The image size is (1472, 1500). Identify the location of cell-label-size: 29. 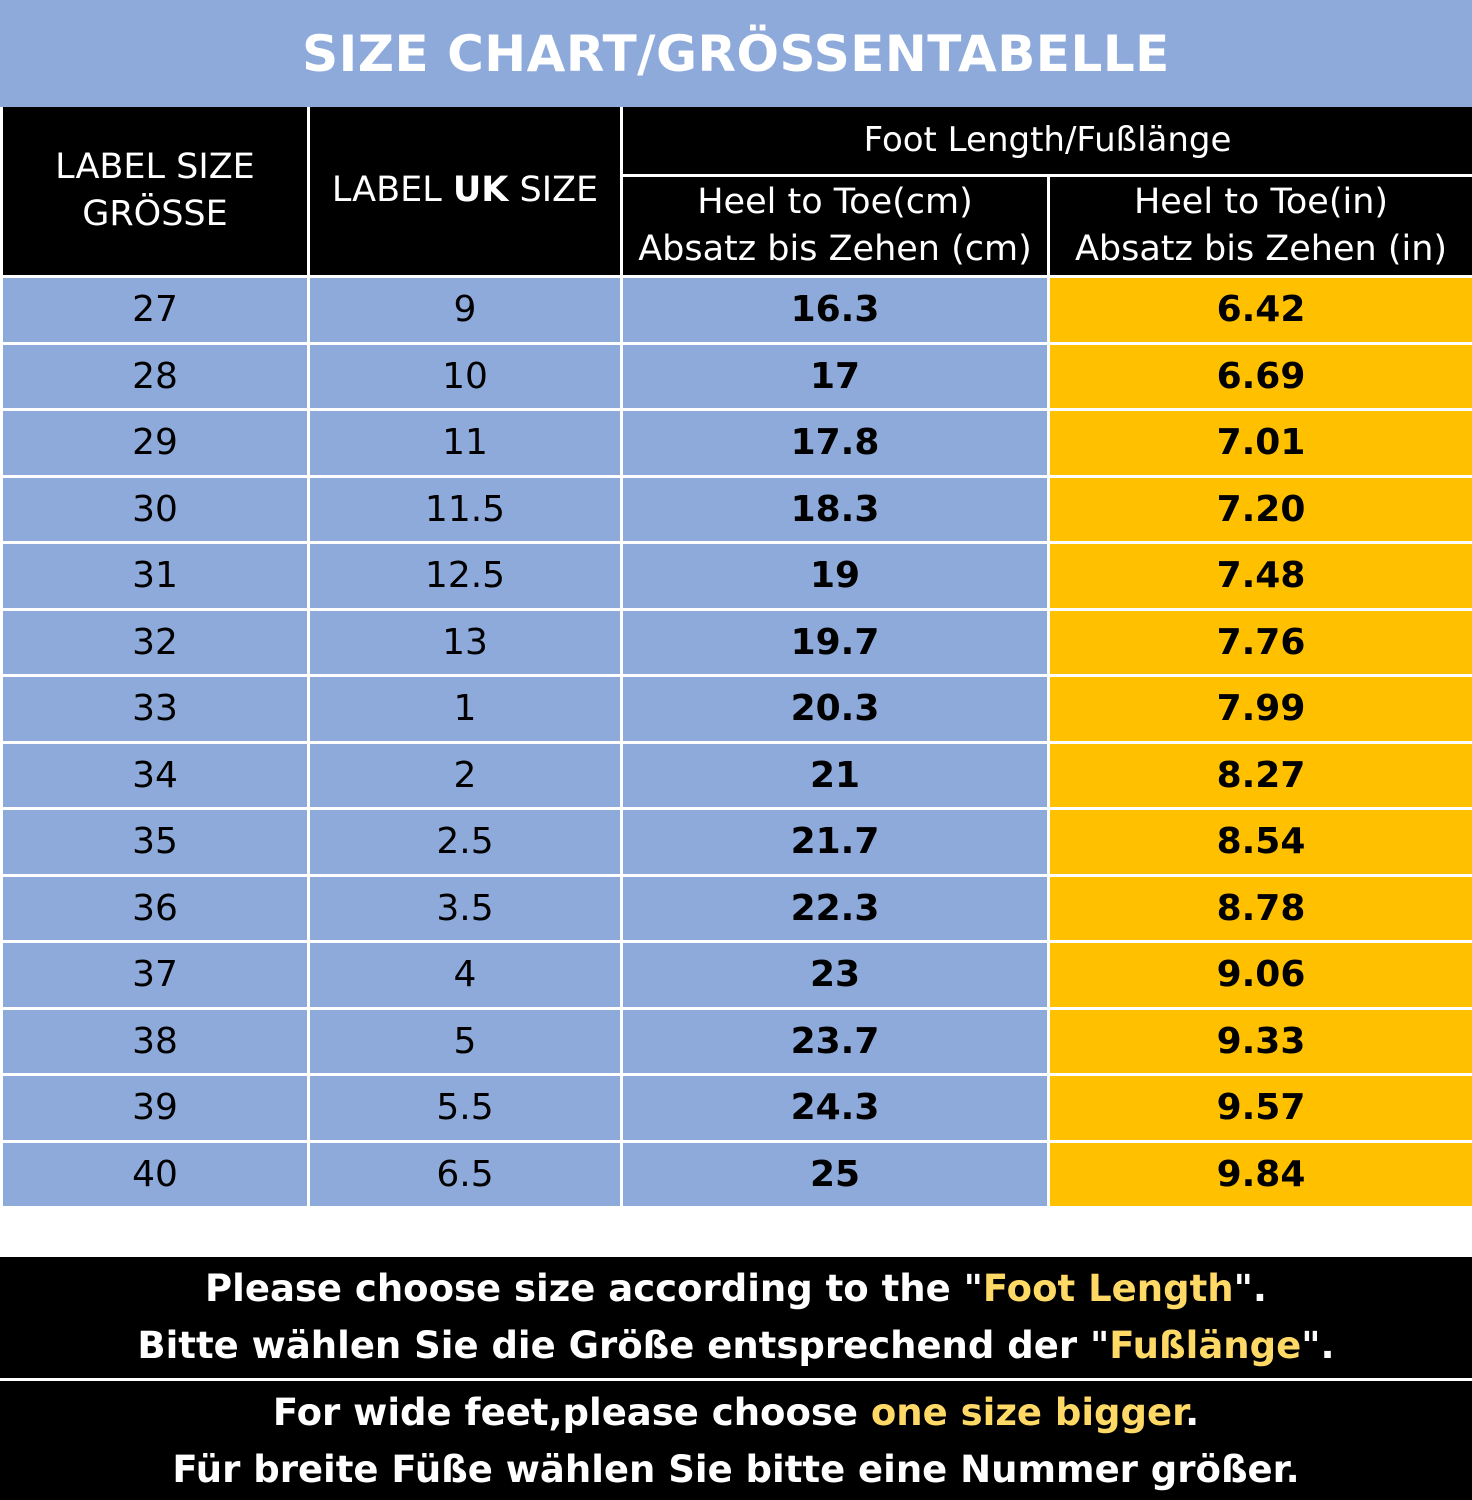
(155, 443).